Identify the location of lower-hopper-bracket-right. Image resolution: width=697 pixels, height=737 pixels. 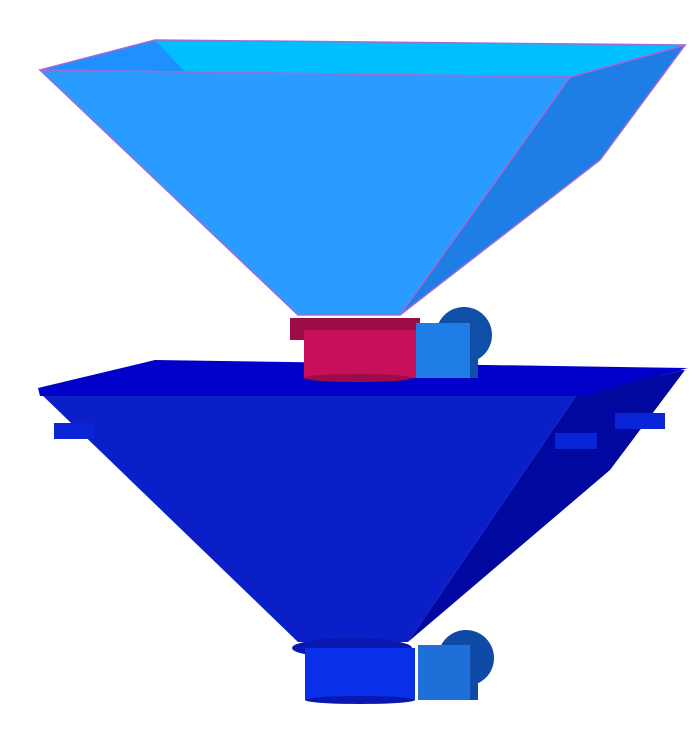
(576, 441).